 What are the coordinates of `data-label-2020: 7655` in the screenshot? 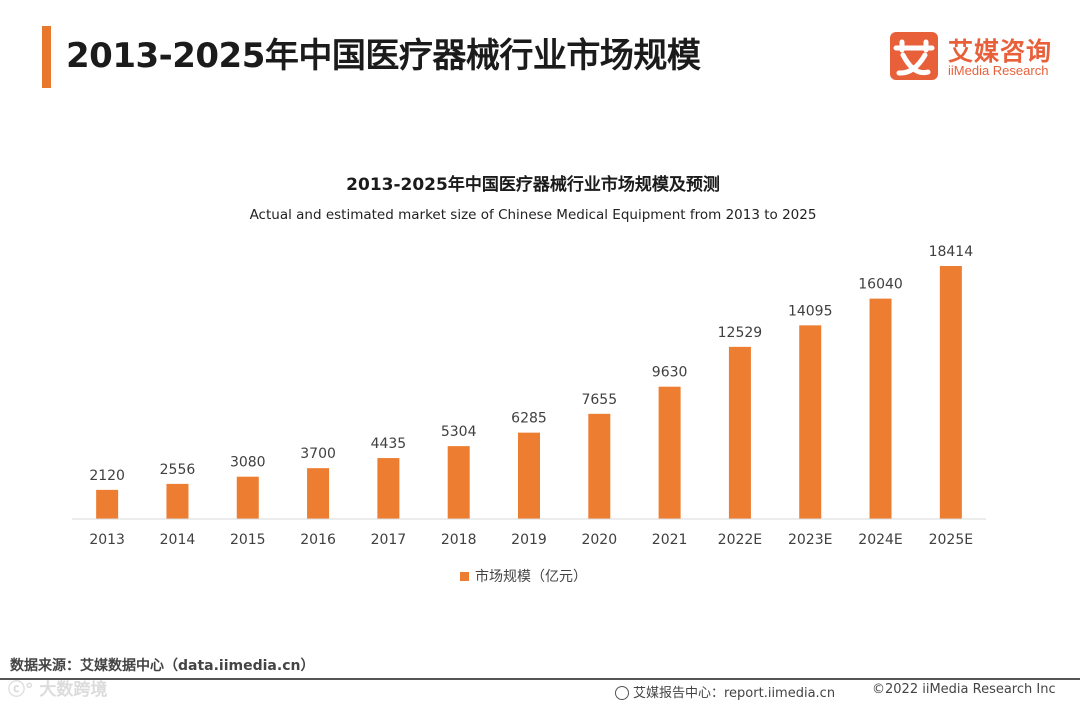 It's located at (599, 400).